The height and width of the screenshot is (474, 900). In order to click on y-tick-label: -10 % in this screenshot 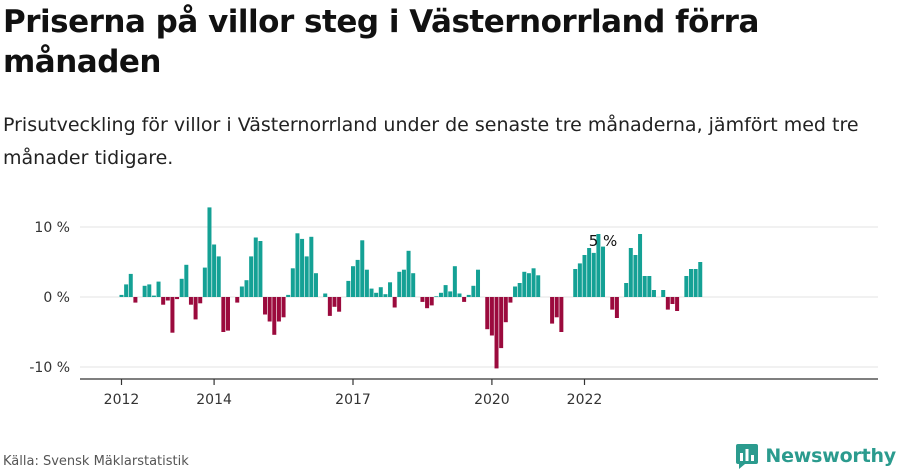, I will do `click(49, 368)`.